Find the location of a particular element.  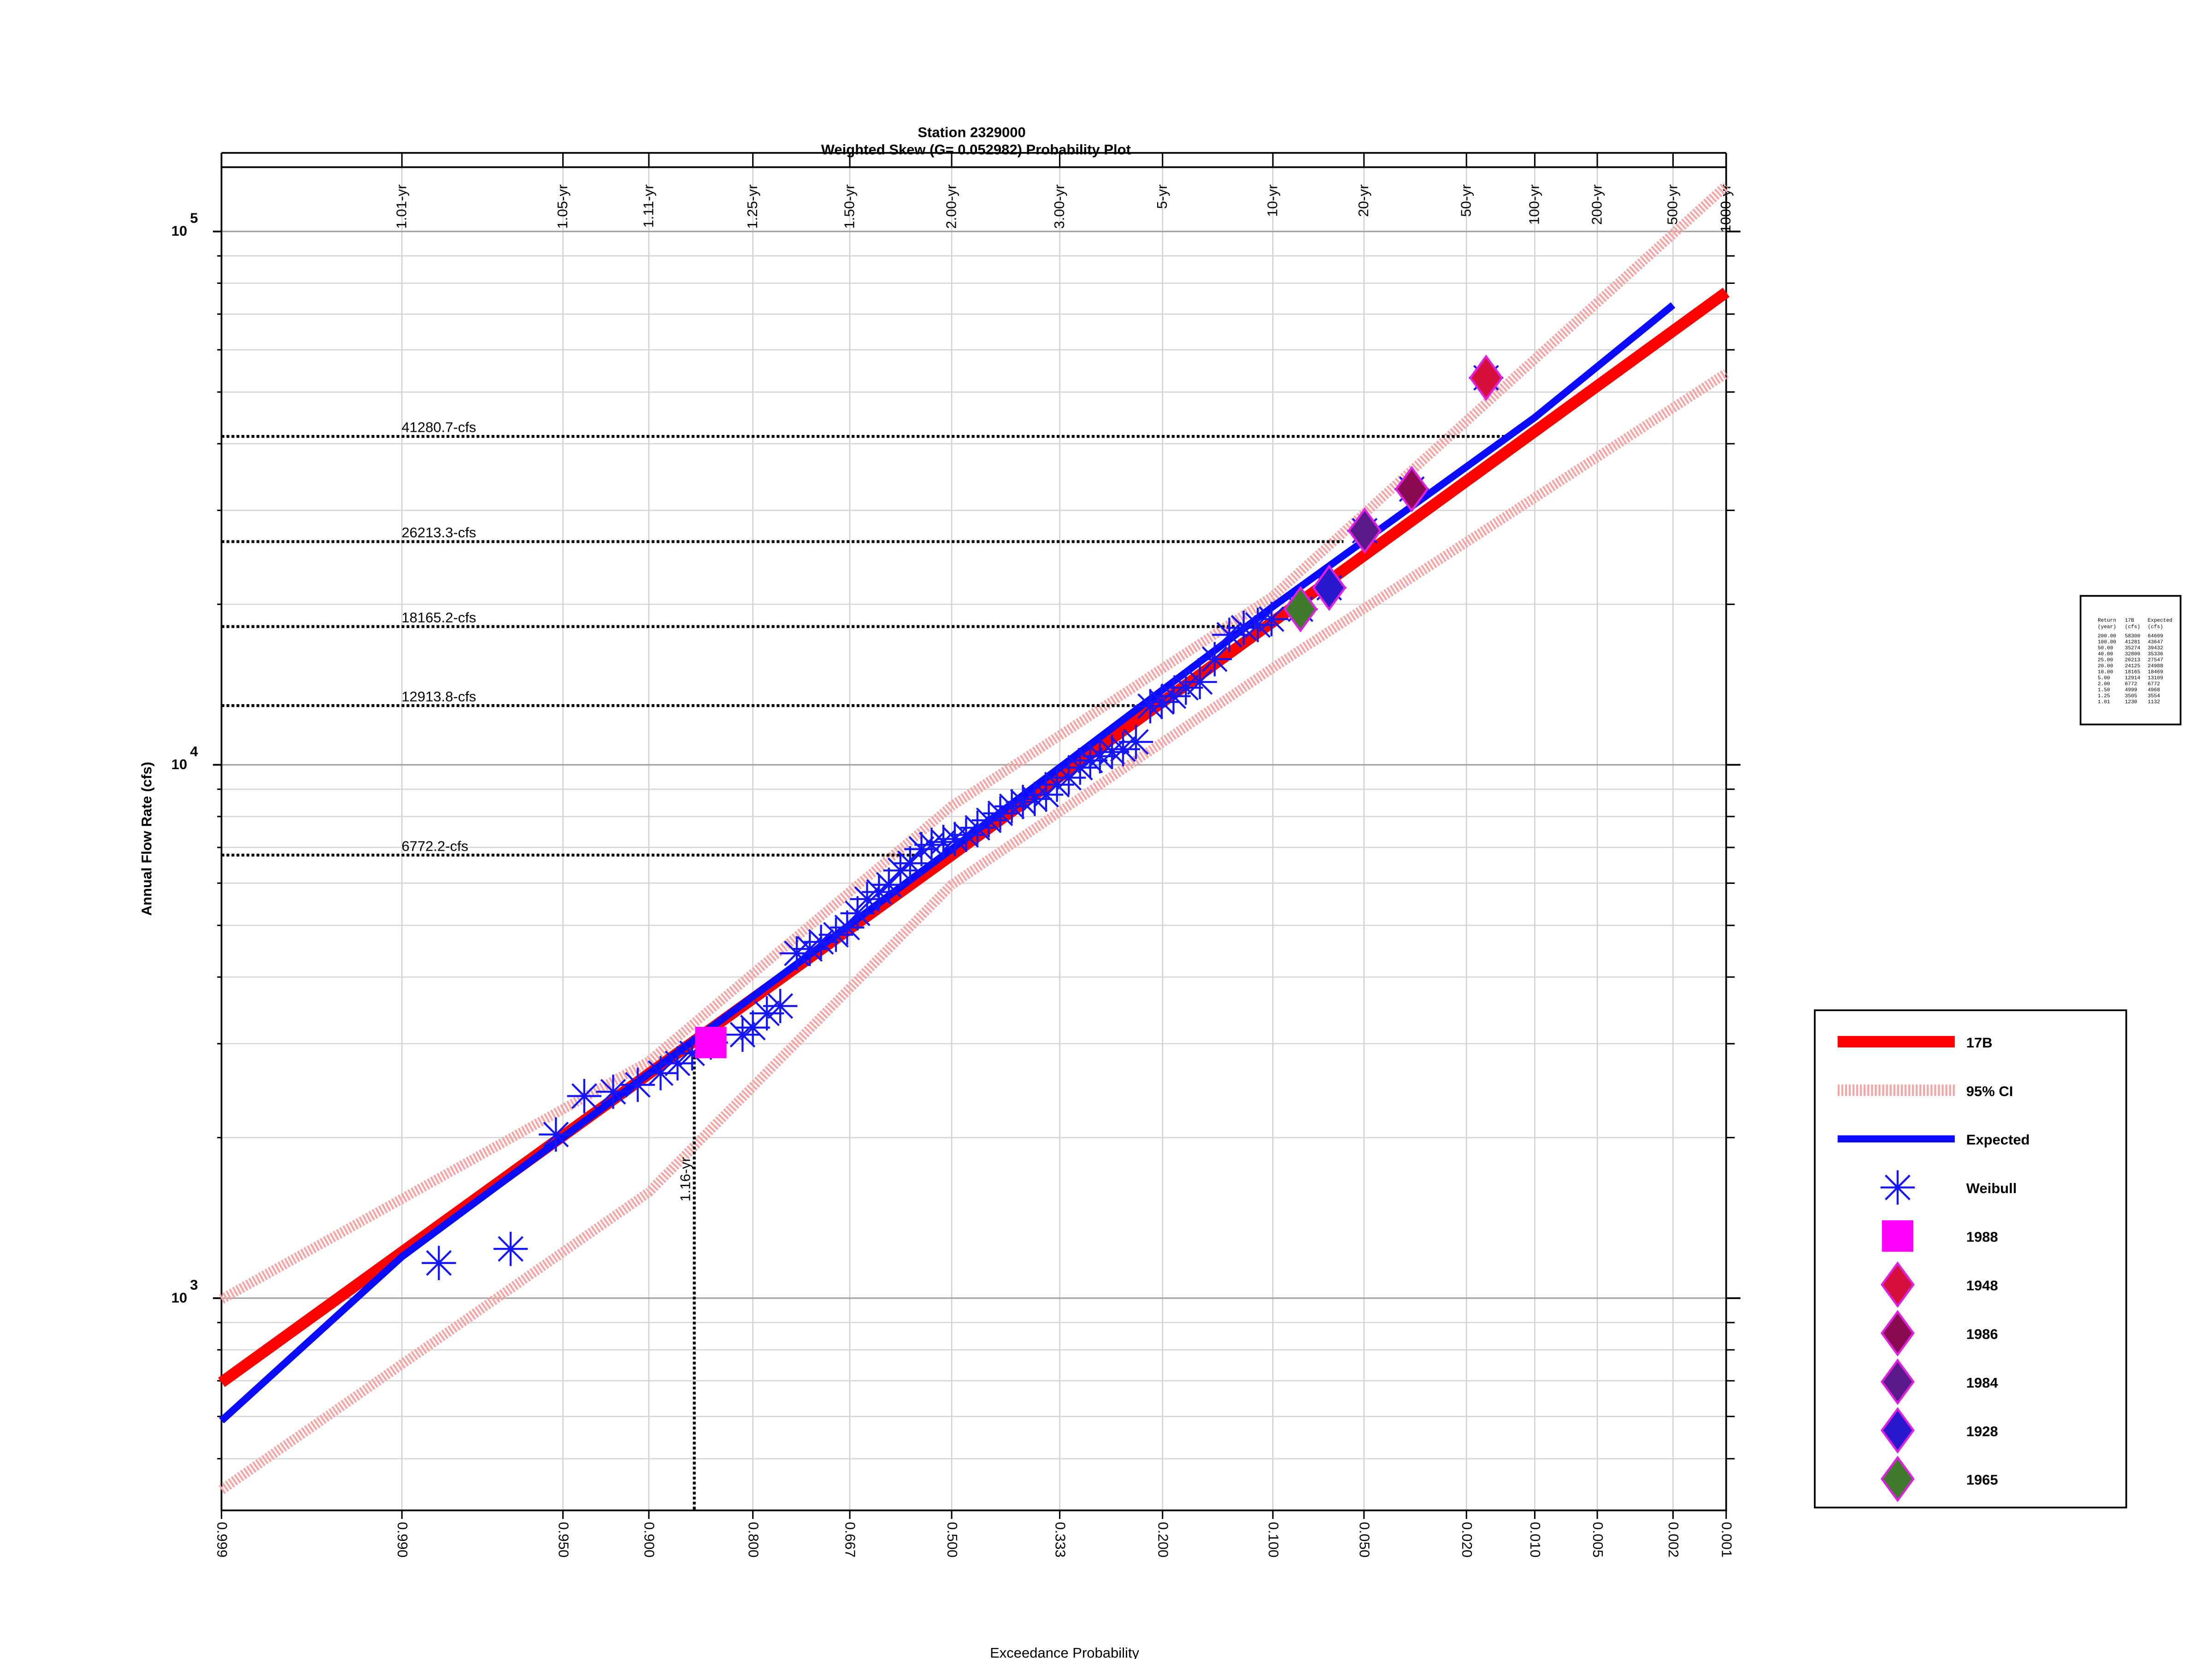

table-cell: 25.00 is located at coordinates (2105, 660).